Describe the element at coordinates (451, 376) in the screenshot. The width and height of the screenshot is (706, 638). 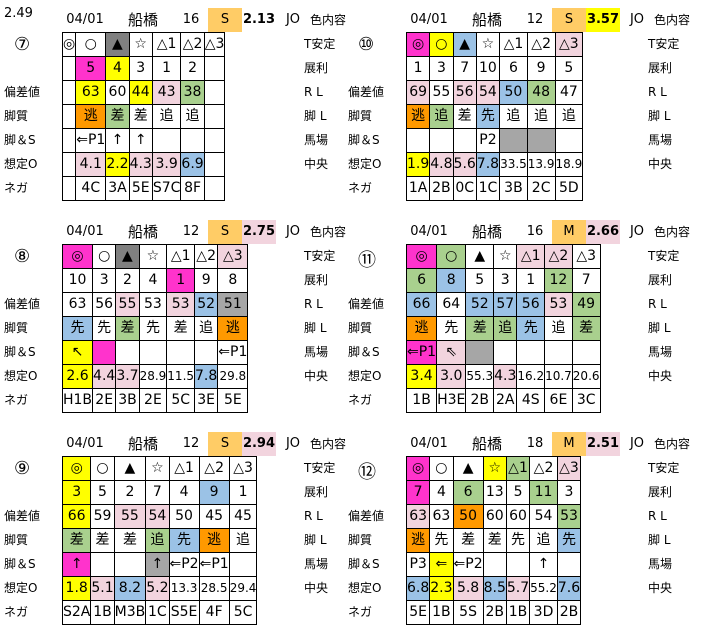
I see `grid-cell: 3.0` at that location.